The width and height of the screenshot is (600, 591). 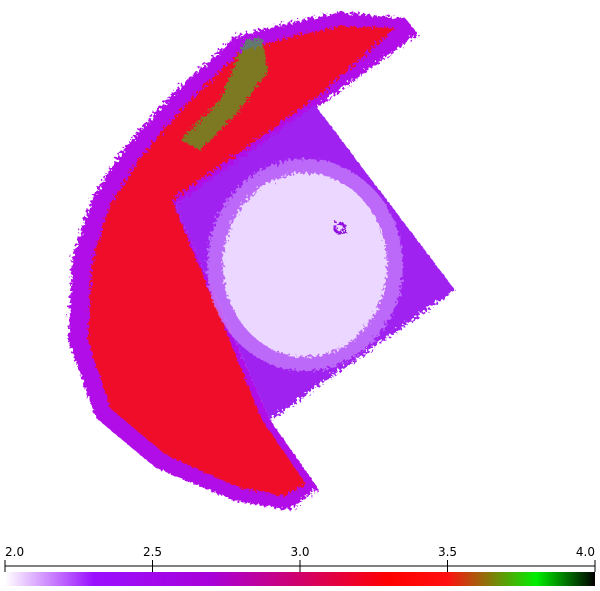 What do you see at coordinates (447, 552) in the screenshot?
I see `colorbar-tick-label: 3.5` at bounding box center [447, 552].